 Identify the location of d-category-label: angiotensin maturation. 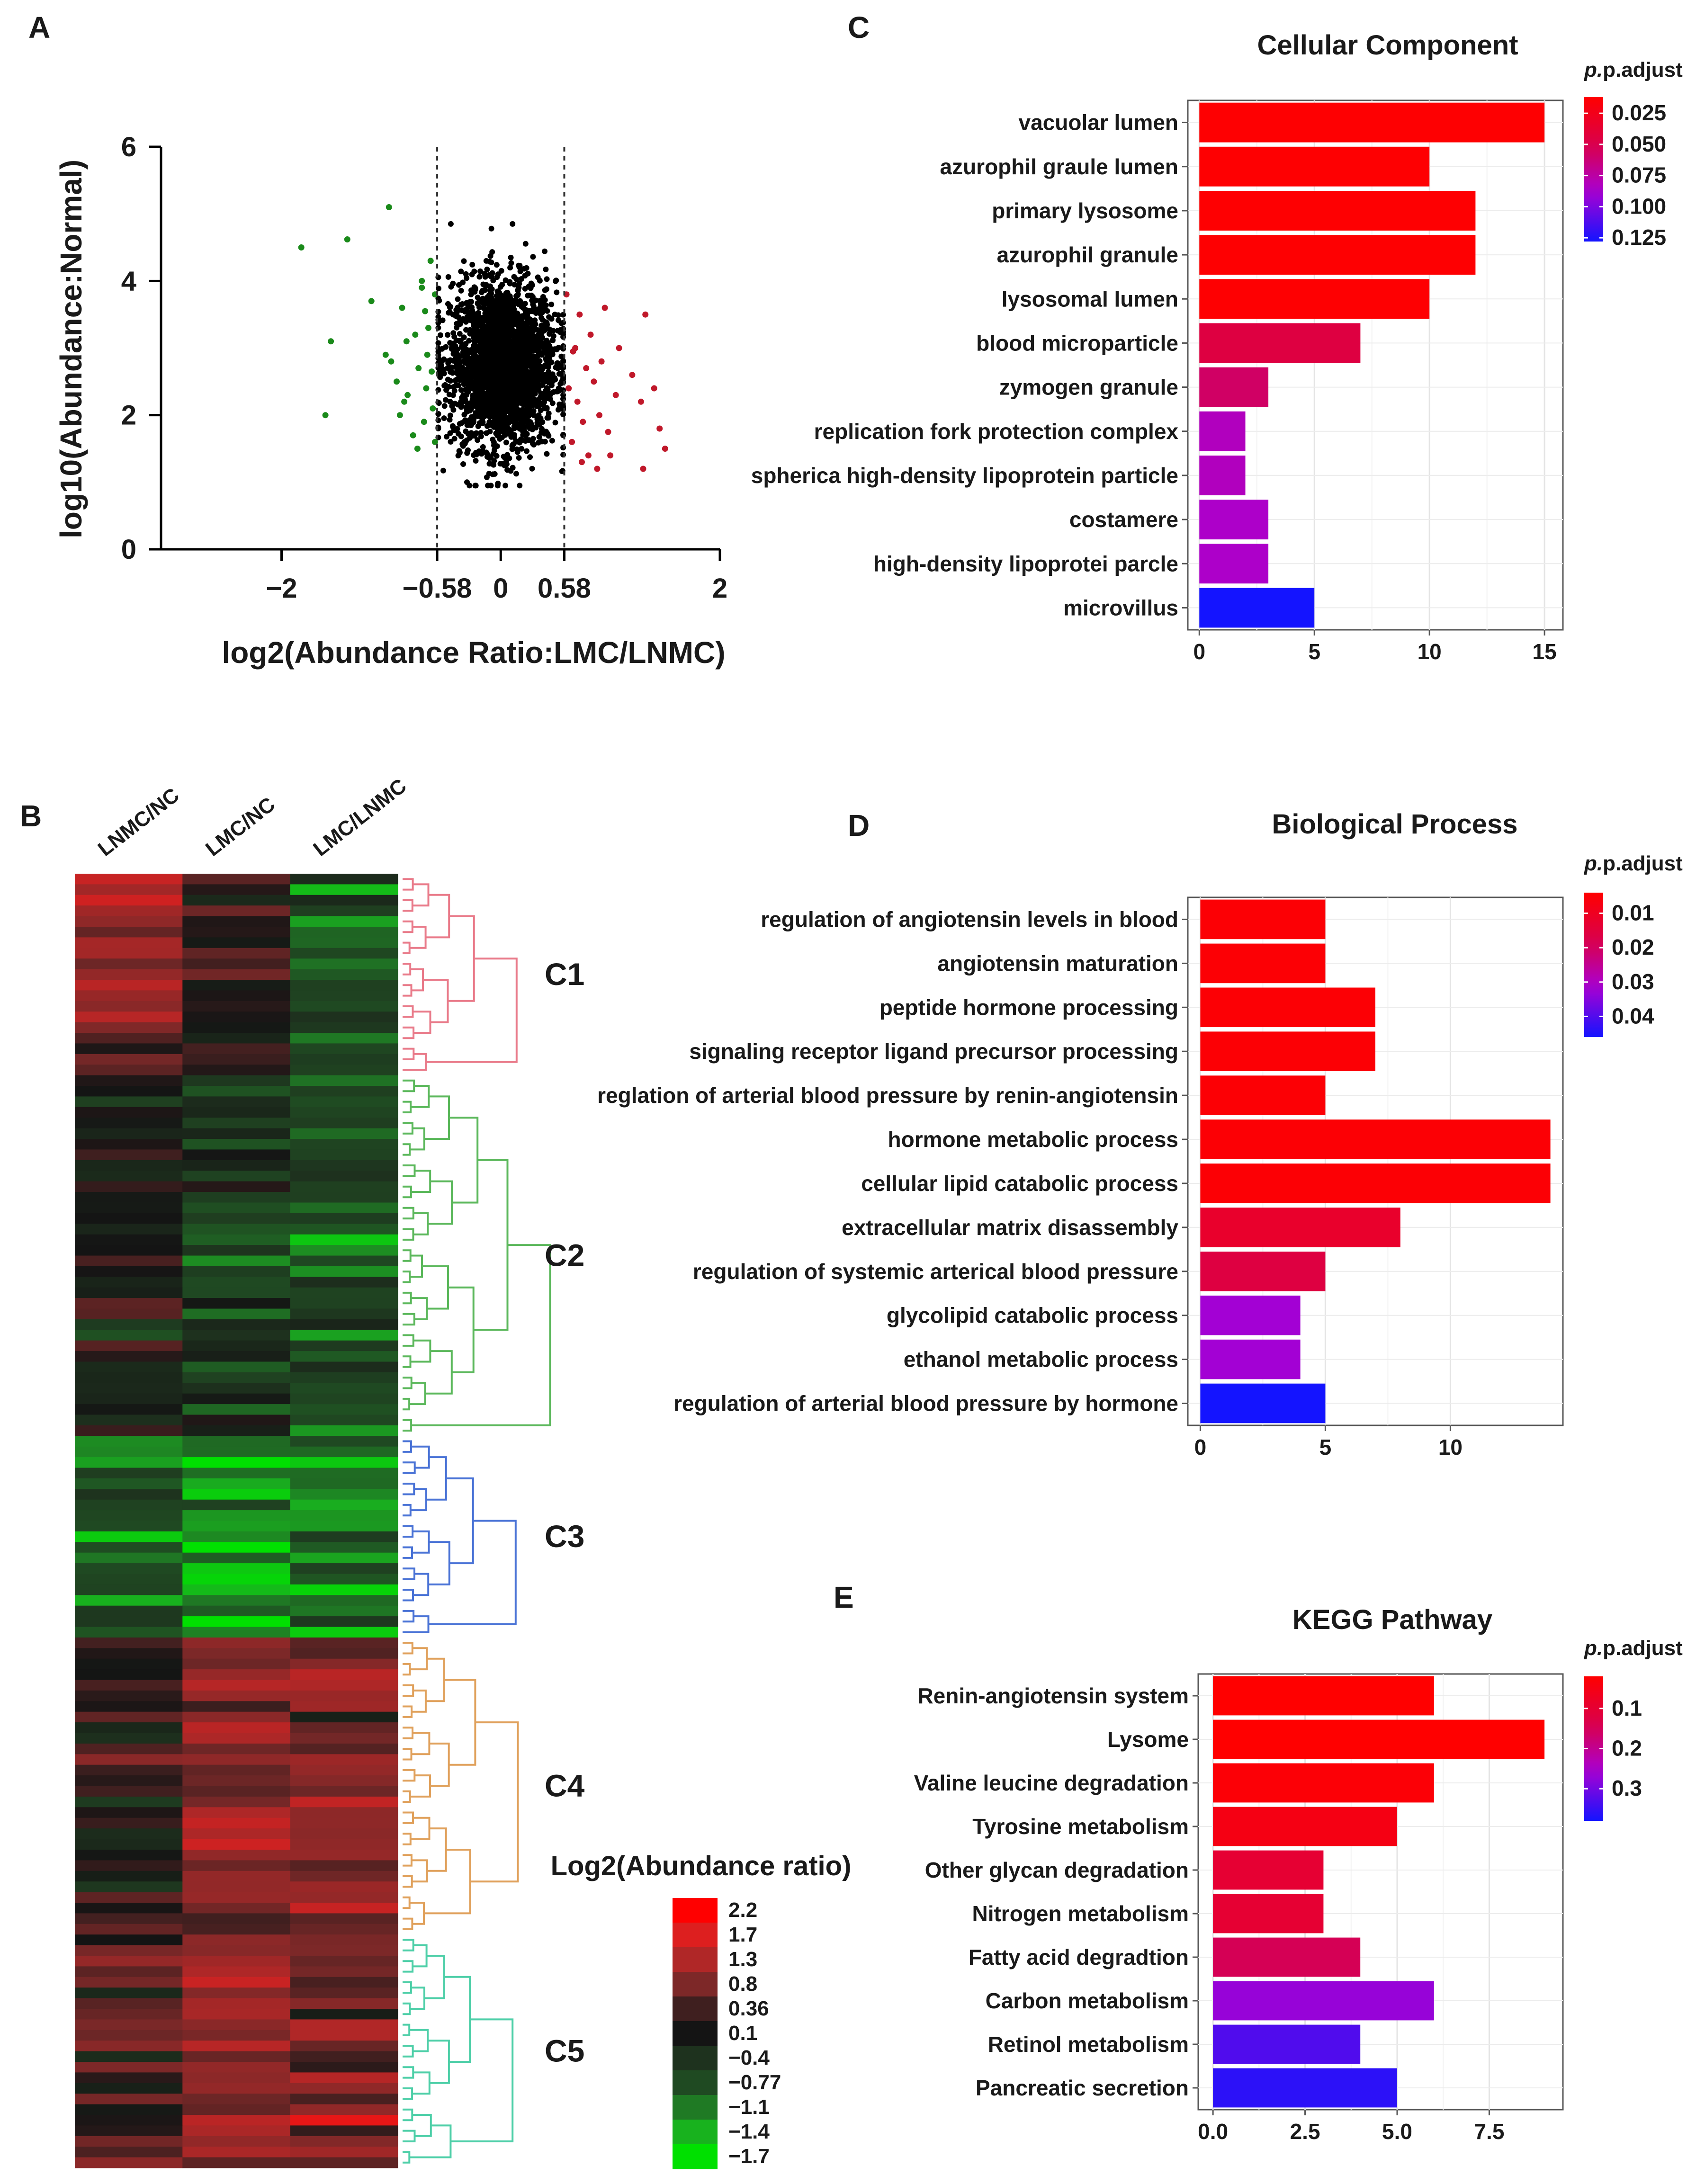
(1057, 963).